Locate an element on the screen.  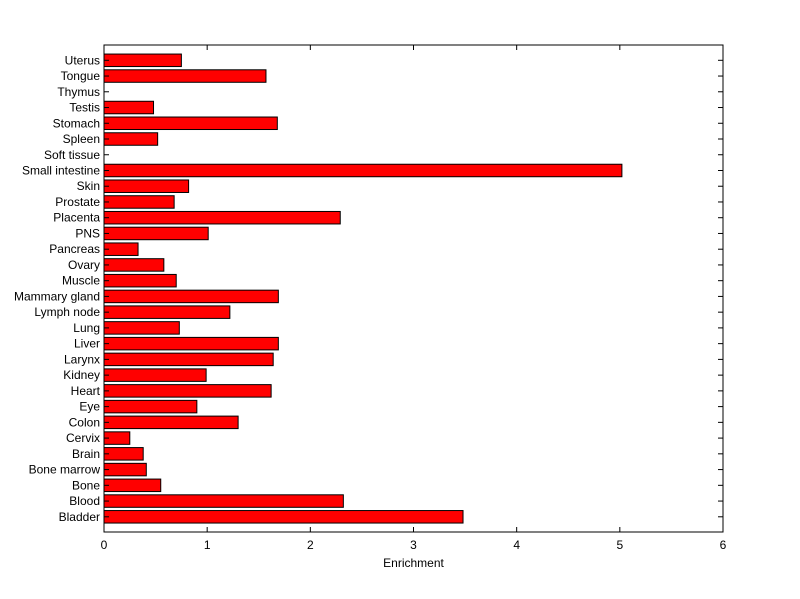
y-tick-label: Skin is located at coordinates (88, 186).